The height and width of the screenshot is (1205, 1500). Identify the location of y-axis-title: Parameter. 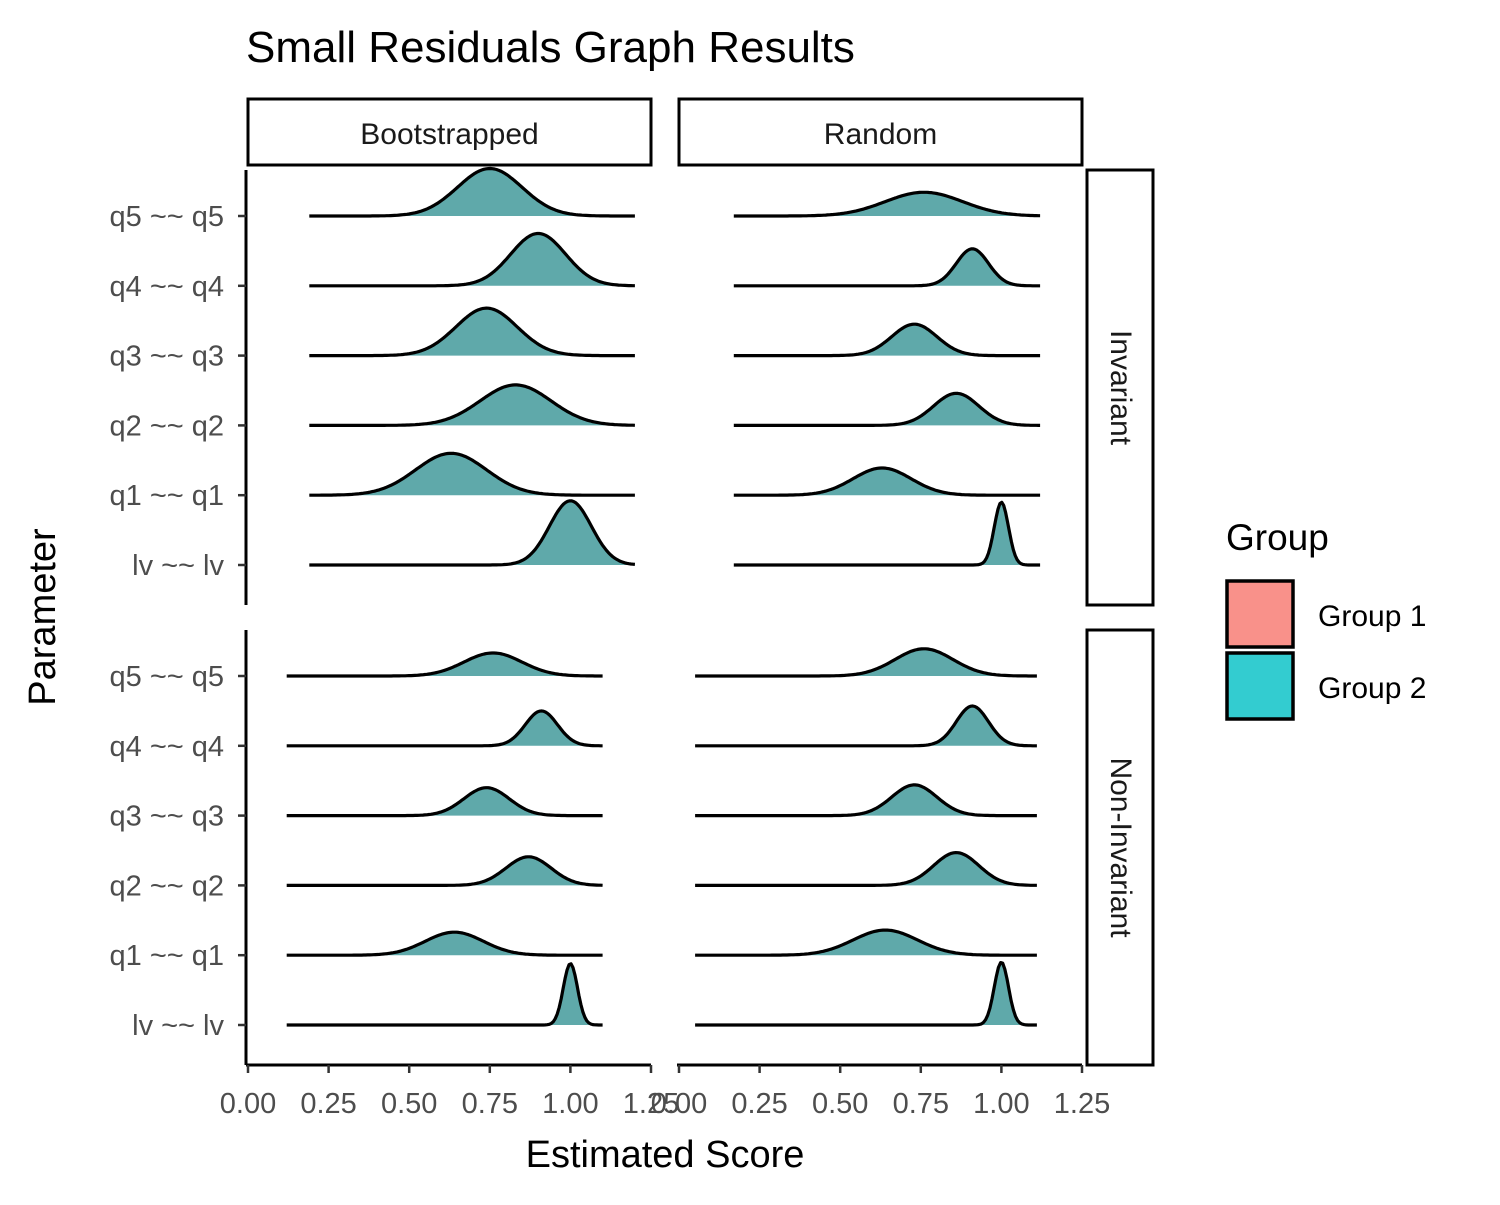
(43, 617).